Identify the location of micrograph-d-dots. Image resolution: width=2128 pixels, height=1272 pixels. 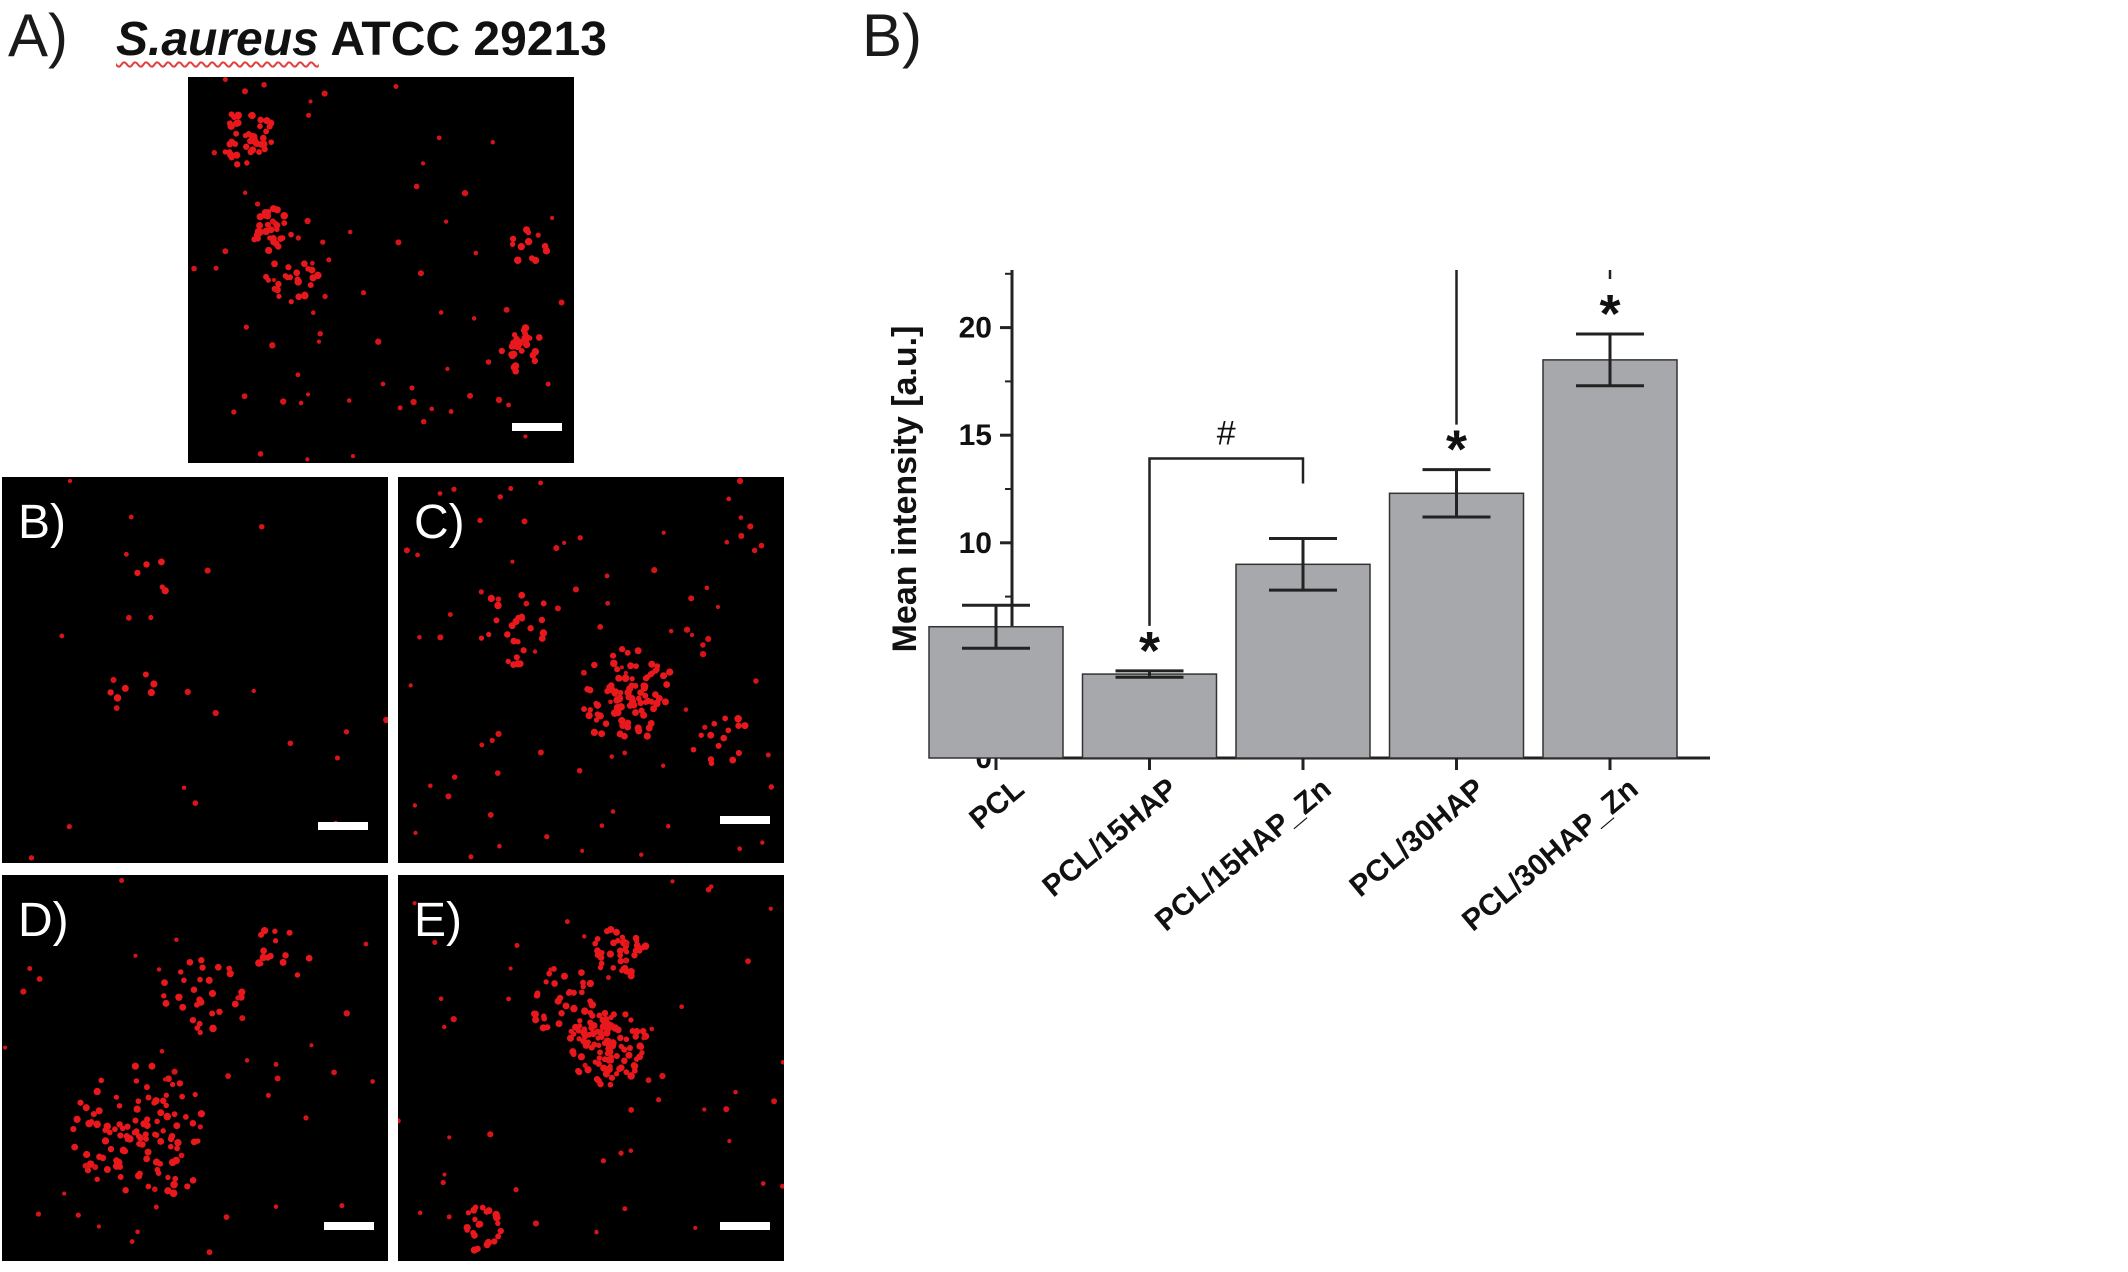
(189, 1066).